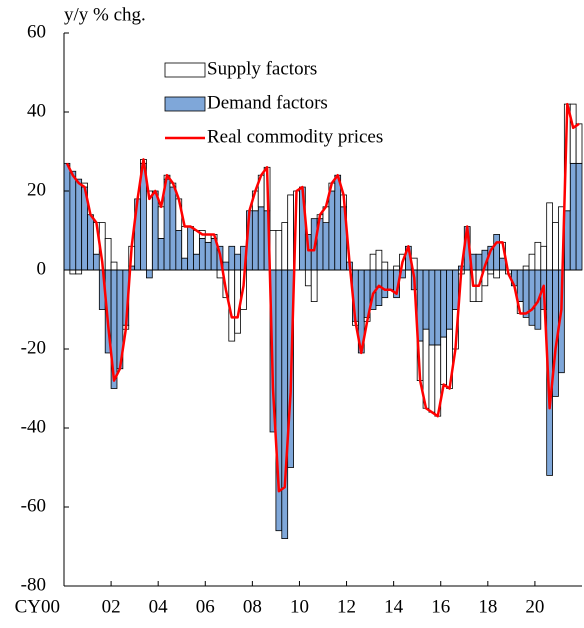 This screenshot has width=584, height=628. What do you see at coordinates (346, 606) in the screenshot?
I see `x-tick-label: 12` at bounding box center [346, 606].